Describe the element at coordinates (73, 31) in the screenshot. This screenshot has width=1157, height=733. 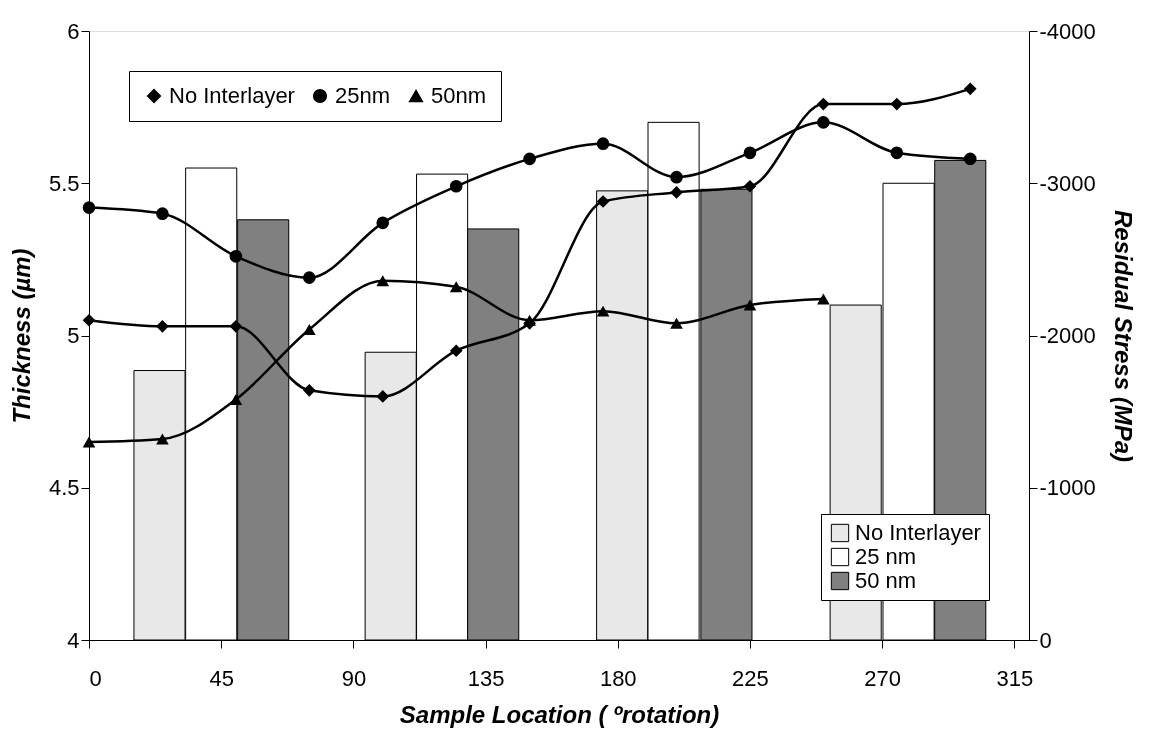
I see `y-tick-label: 6` at that location.